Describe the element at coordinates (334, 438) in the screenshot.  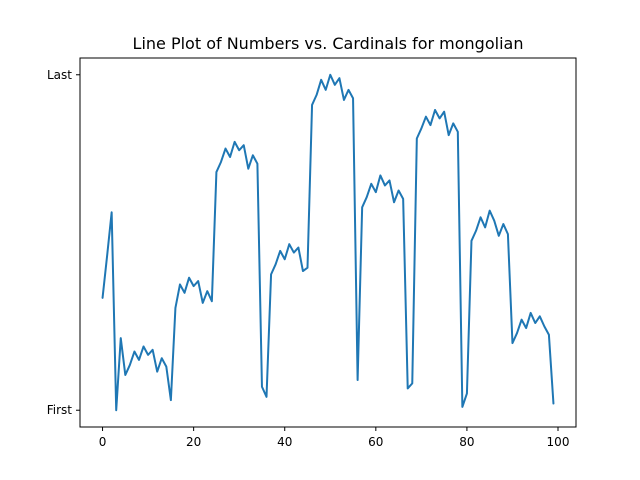
I see `x-axis: 0 20 40 60 80 100` at that location.